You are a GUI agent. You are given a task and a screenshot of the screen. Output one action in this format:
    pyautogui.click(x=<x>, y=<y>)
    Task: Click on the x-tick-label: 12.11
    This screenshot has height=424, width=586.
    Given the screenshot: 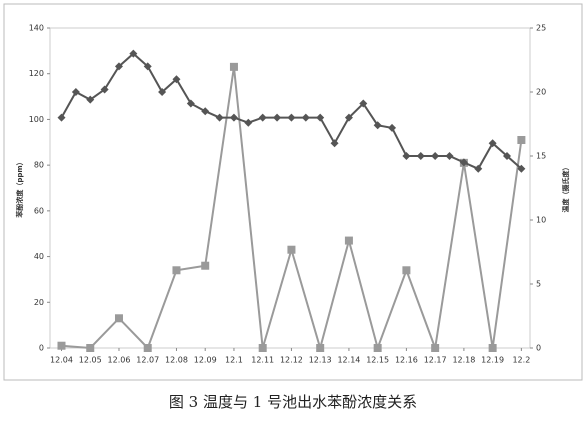 What is the action you would take?
    pyautogui.click(x=262, y=360)
    